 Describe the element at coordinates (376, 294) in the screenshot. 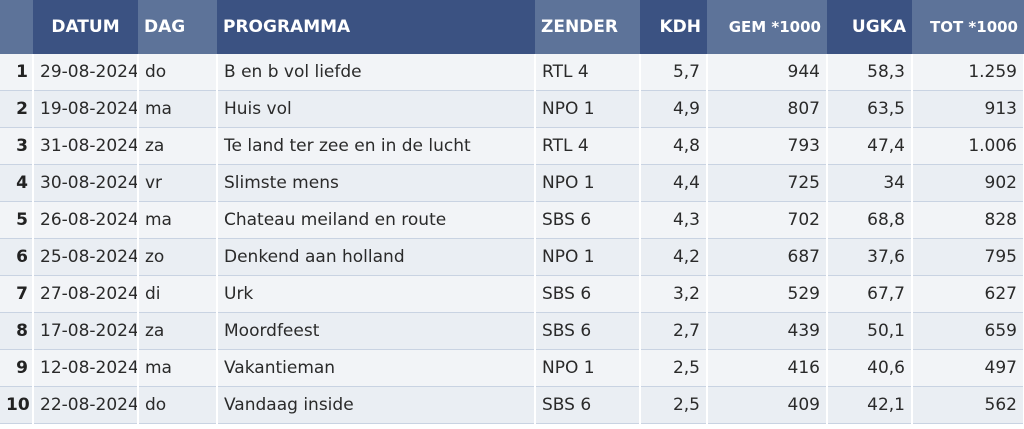

I see `cell-programma: Urk` at that location.